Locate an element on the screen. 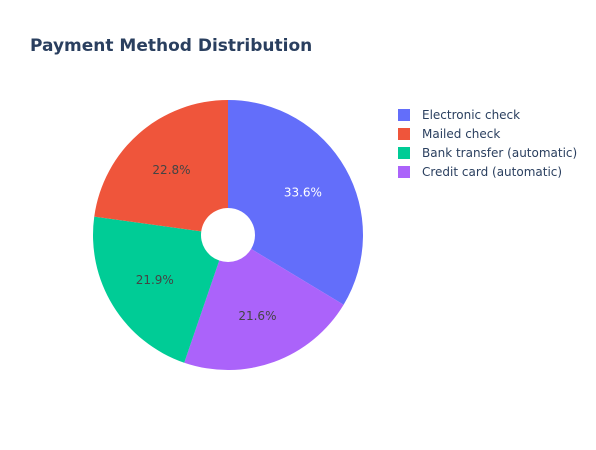 The image size is (596, 450). legend-label: Bank transfer (automatic) is located at coordinates (499, 153).